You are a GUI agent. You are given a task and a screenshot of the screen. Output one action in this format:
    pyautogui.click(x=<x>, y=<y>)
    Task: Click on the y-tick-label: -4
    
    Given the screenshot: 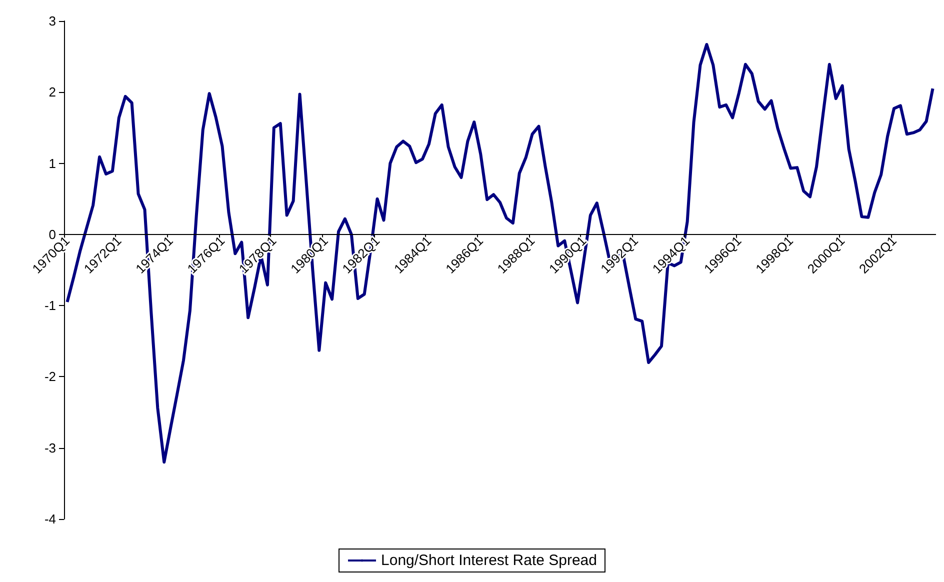 What is the action you would take?
    pyautogui.click(x=50, y=519)
    